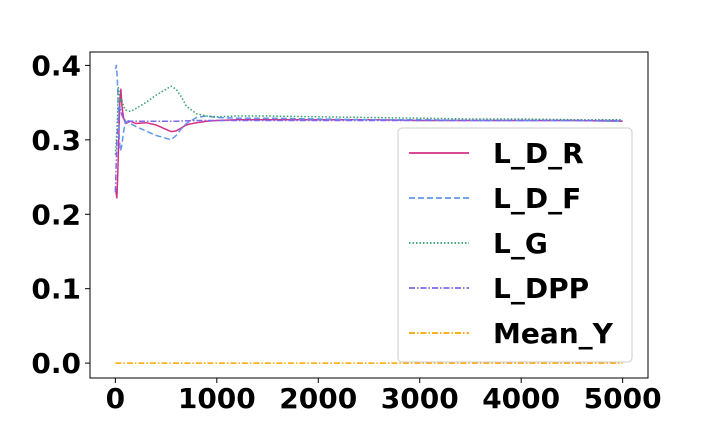 This screenshot has width=720, height=432. Describe the element at coordinates (420, 398) in the screenshot. I see `x-tick-label: 3000` at that location.